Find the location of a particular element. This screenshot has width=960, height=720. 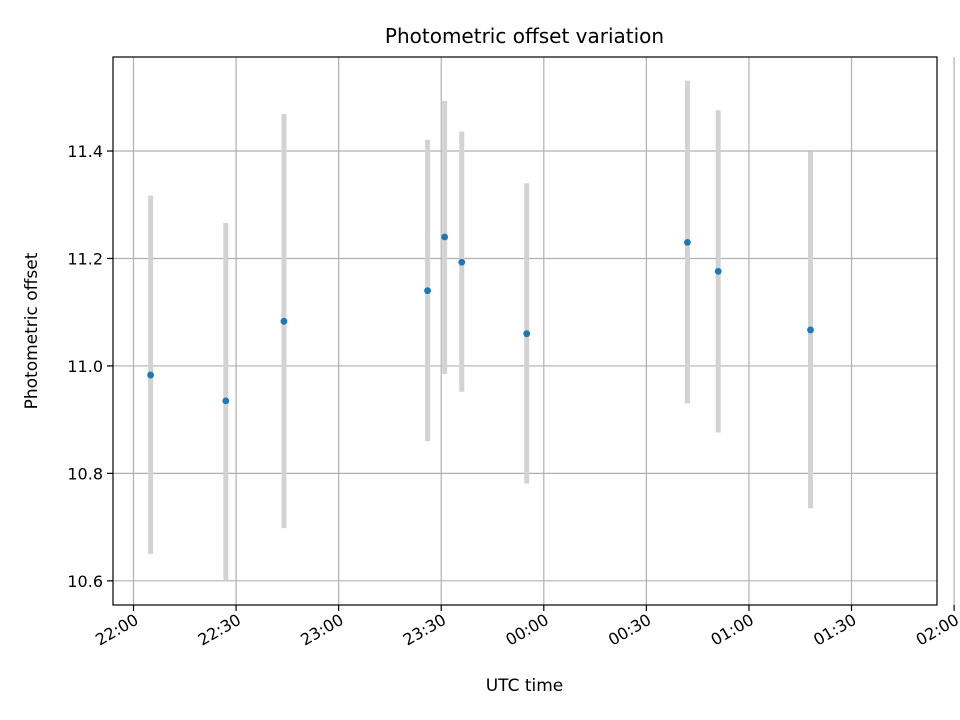

y-axis-label: Photometric offset is located at coordinates (32, 330).